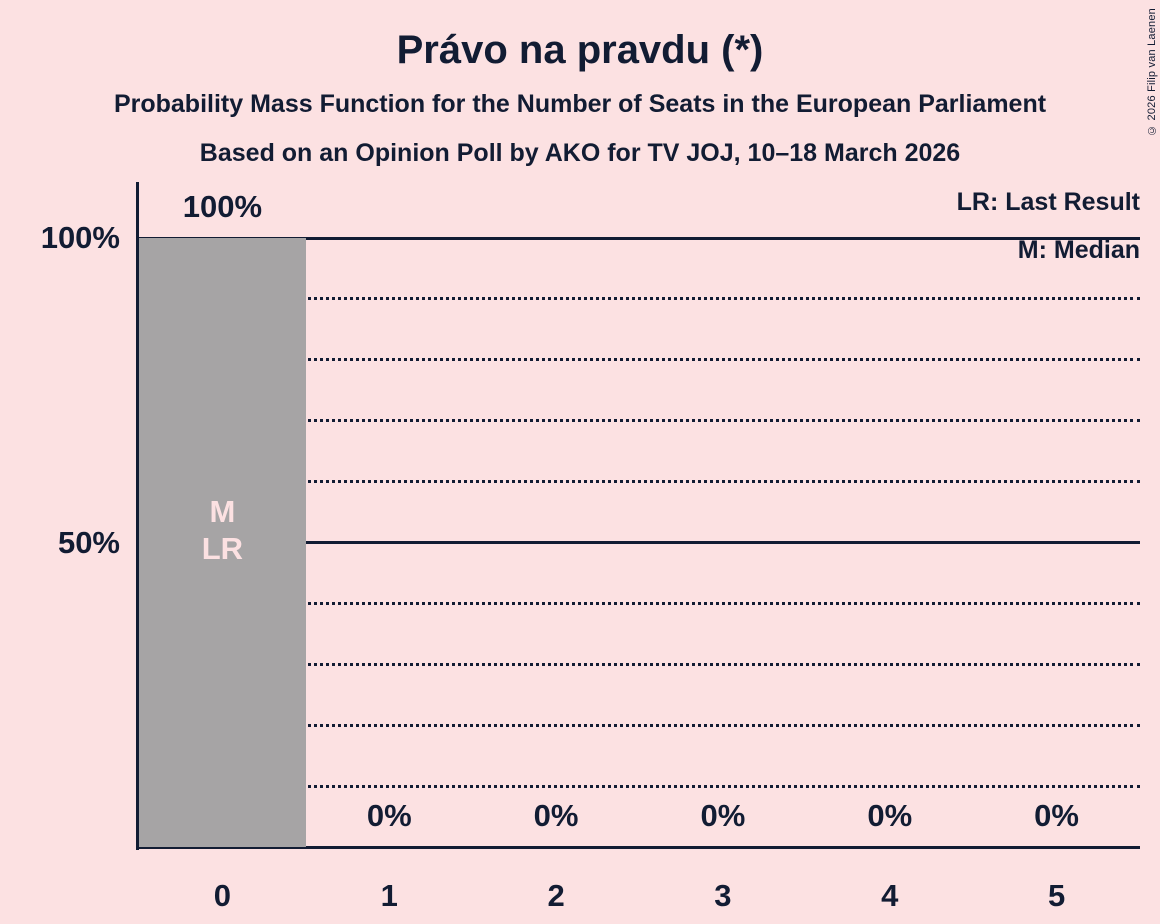  Describe the element at coordinates (80, 237) in the screenshot. I see `y-tick-label-100: 100%` at that location.